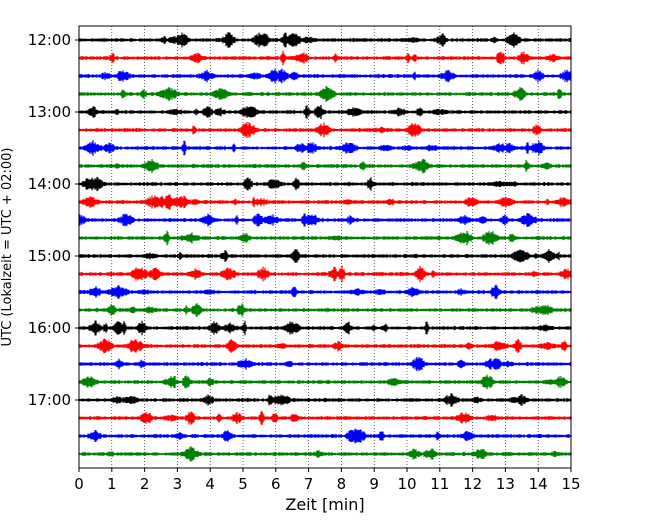  Describe the element at coordinates (472, 484) in the screenshot. I see `x-tick-label-12: 12` at that location.